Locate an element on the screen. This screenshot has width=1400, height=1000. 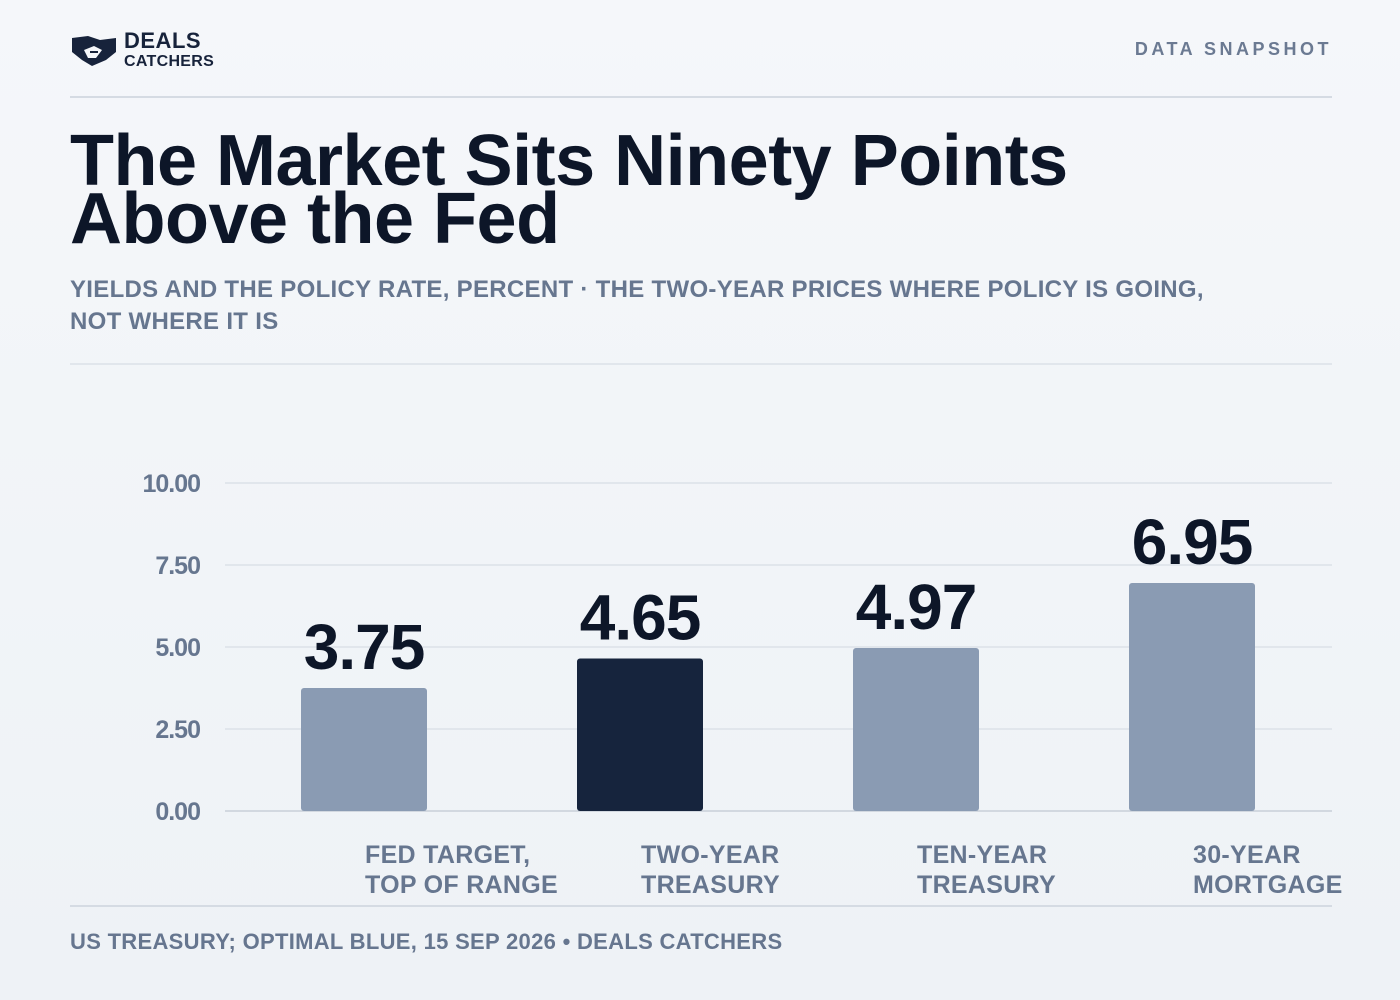
bar-value-label: 4.97 is located at coordinates (916, 607).